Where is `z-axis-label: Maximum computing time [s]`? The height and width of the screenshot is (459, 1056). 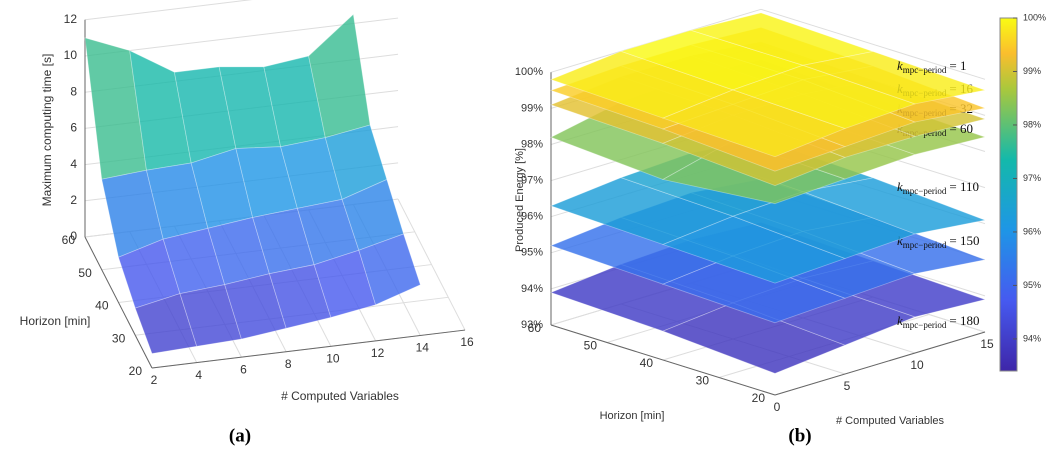
z-axis-label: Maximum computing time [s] is located at coordinates (47, 130).